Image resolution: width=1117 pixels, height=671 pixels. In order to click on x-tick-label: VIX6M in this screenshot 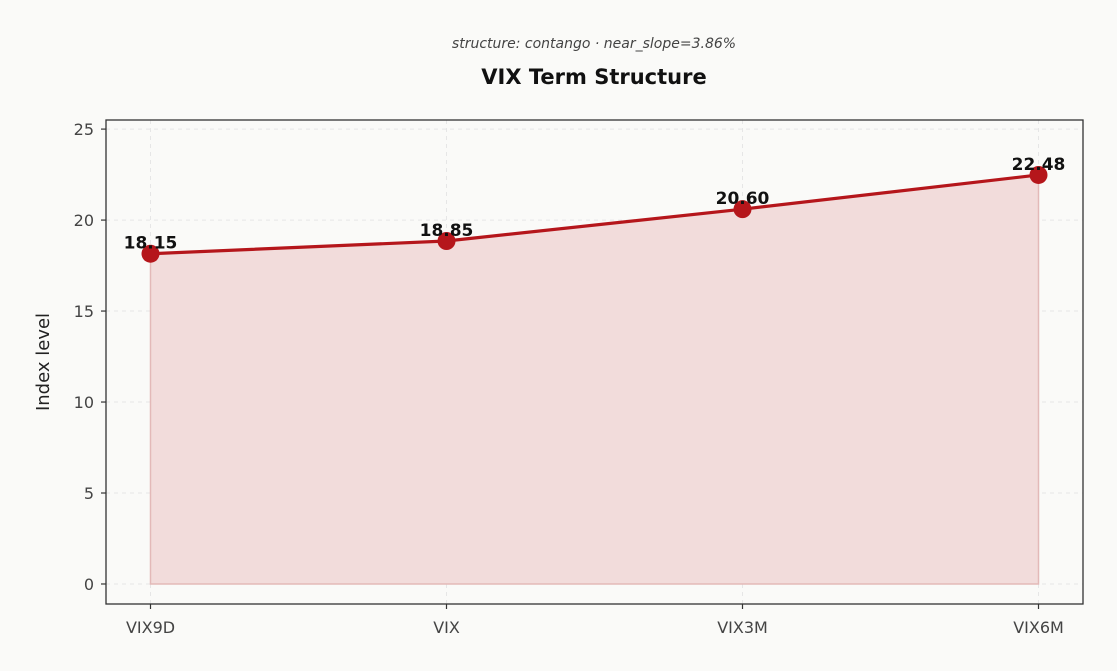, I will do `click(1038, 627)`.